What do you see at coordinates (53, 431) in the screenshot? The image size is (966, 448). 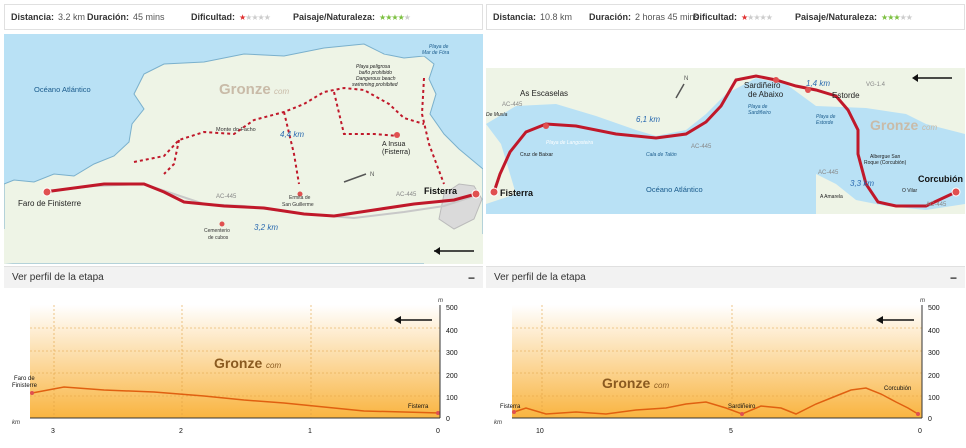 I see `x-tick: 3` at bounding box center [53, 431].